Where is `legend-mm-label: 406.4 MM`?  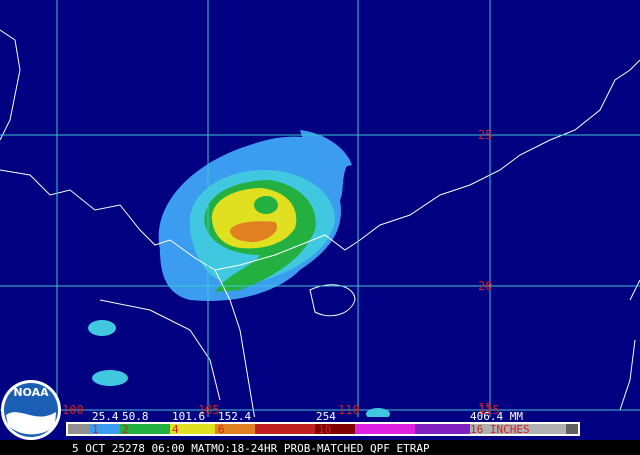
legend-mm-label: 406.4 MM is located at coordinates (496, 416).